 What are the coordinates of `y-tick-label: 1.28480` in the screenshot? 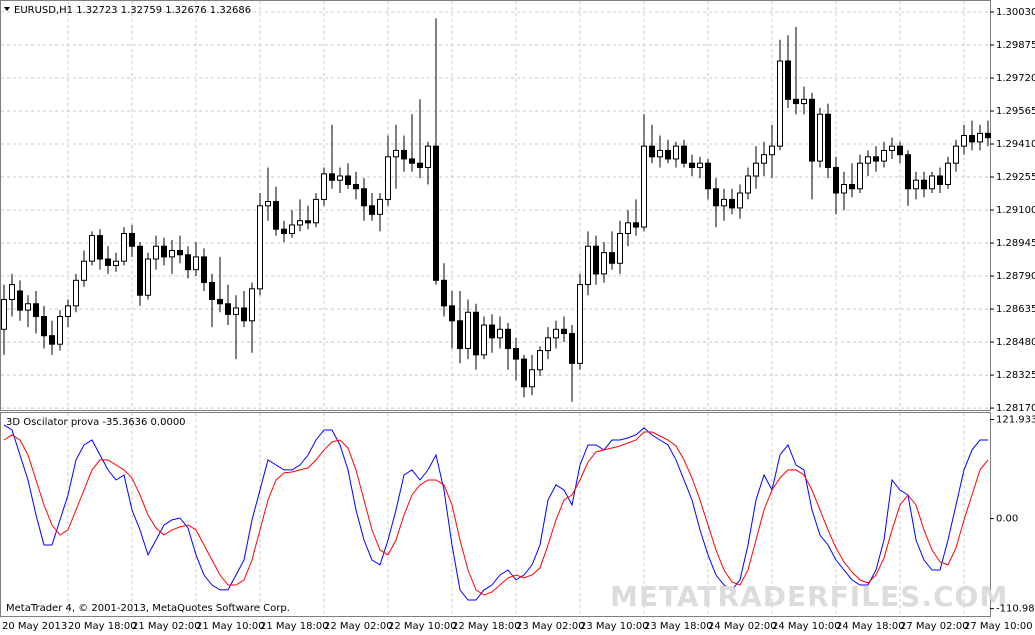 It's located at (1015, 342).